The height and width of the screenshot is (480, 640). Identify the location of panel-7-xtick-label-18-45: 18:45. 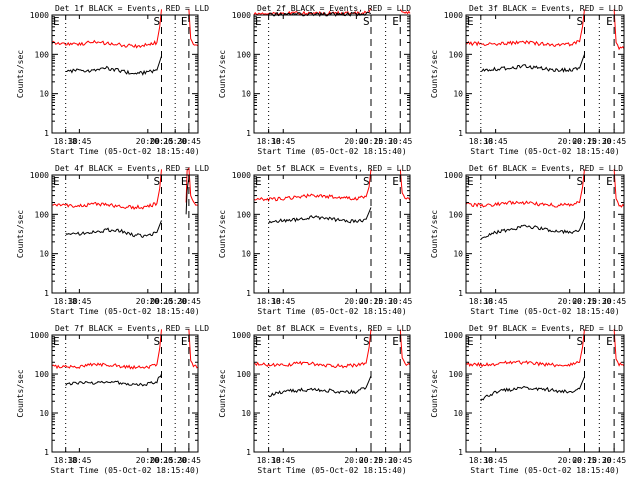
(79, 460).